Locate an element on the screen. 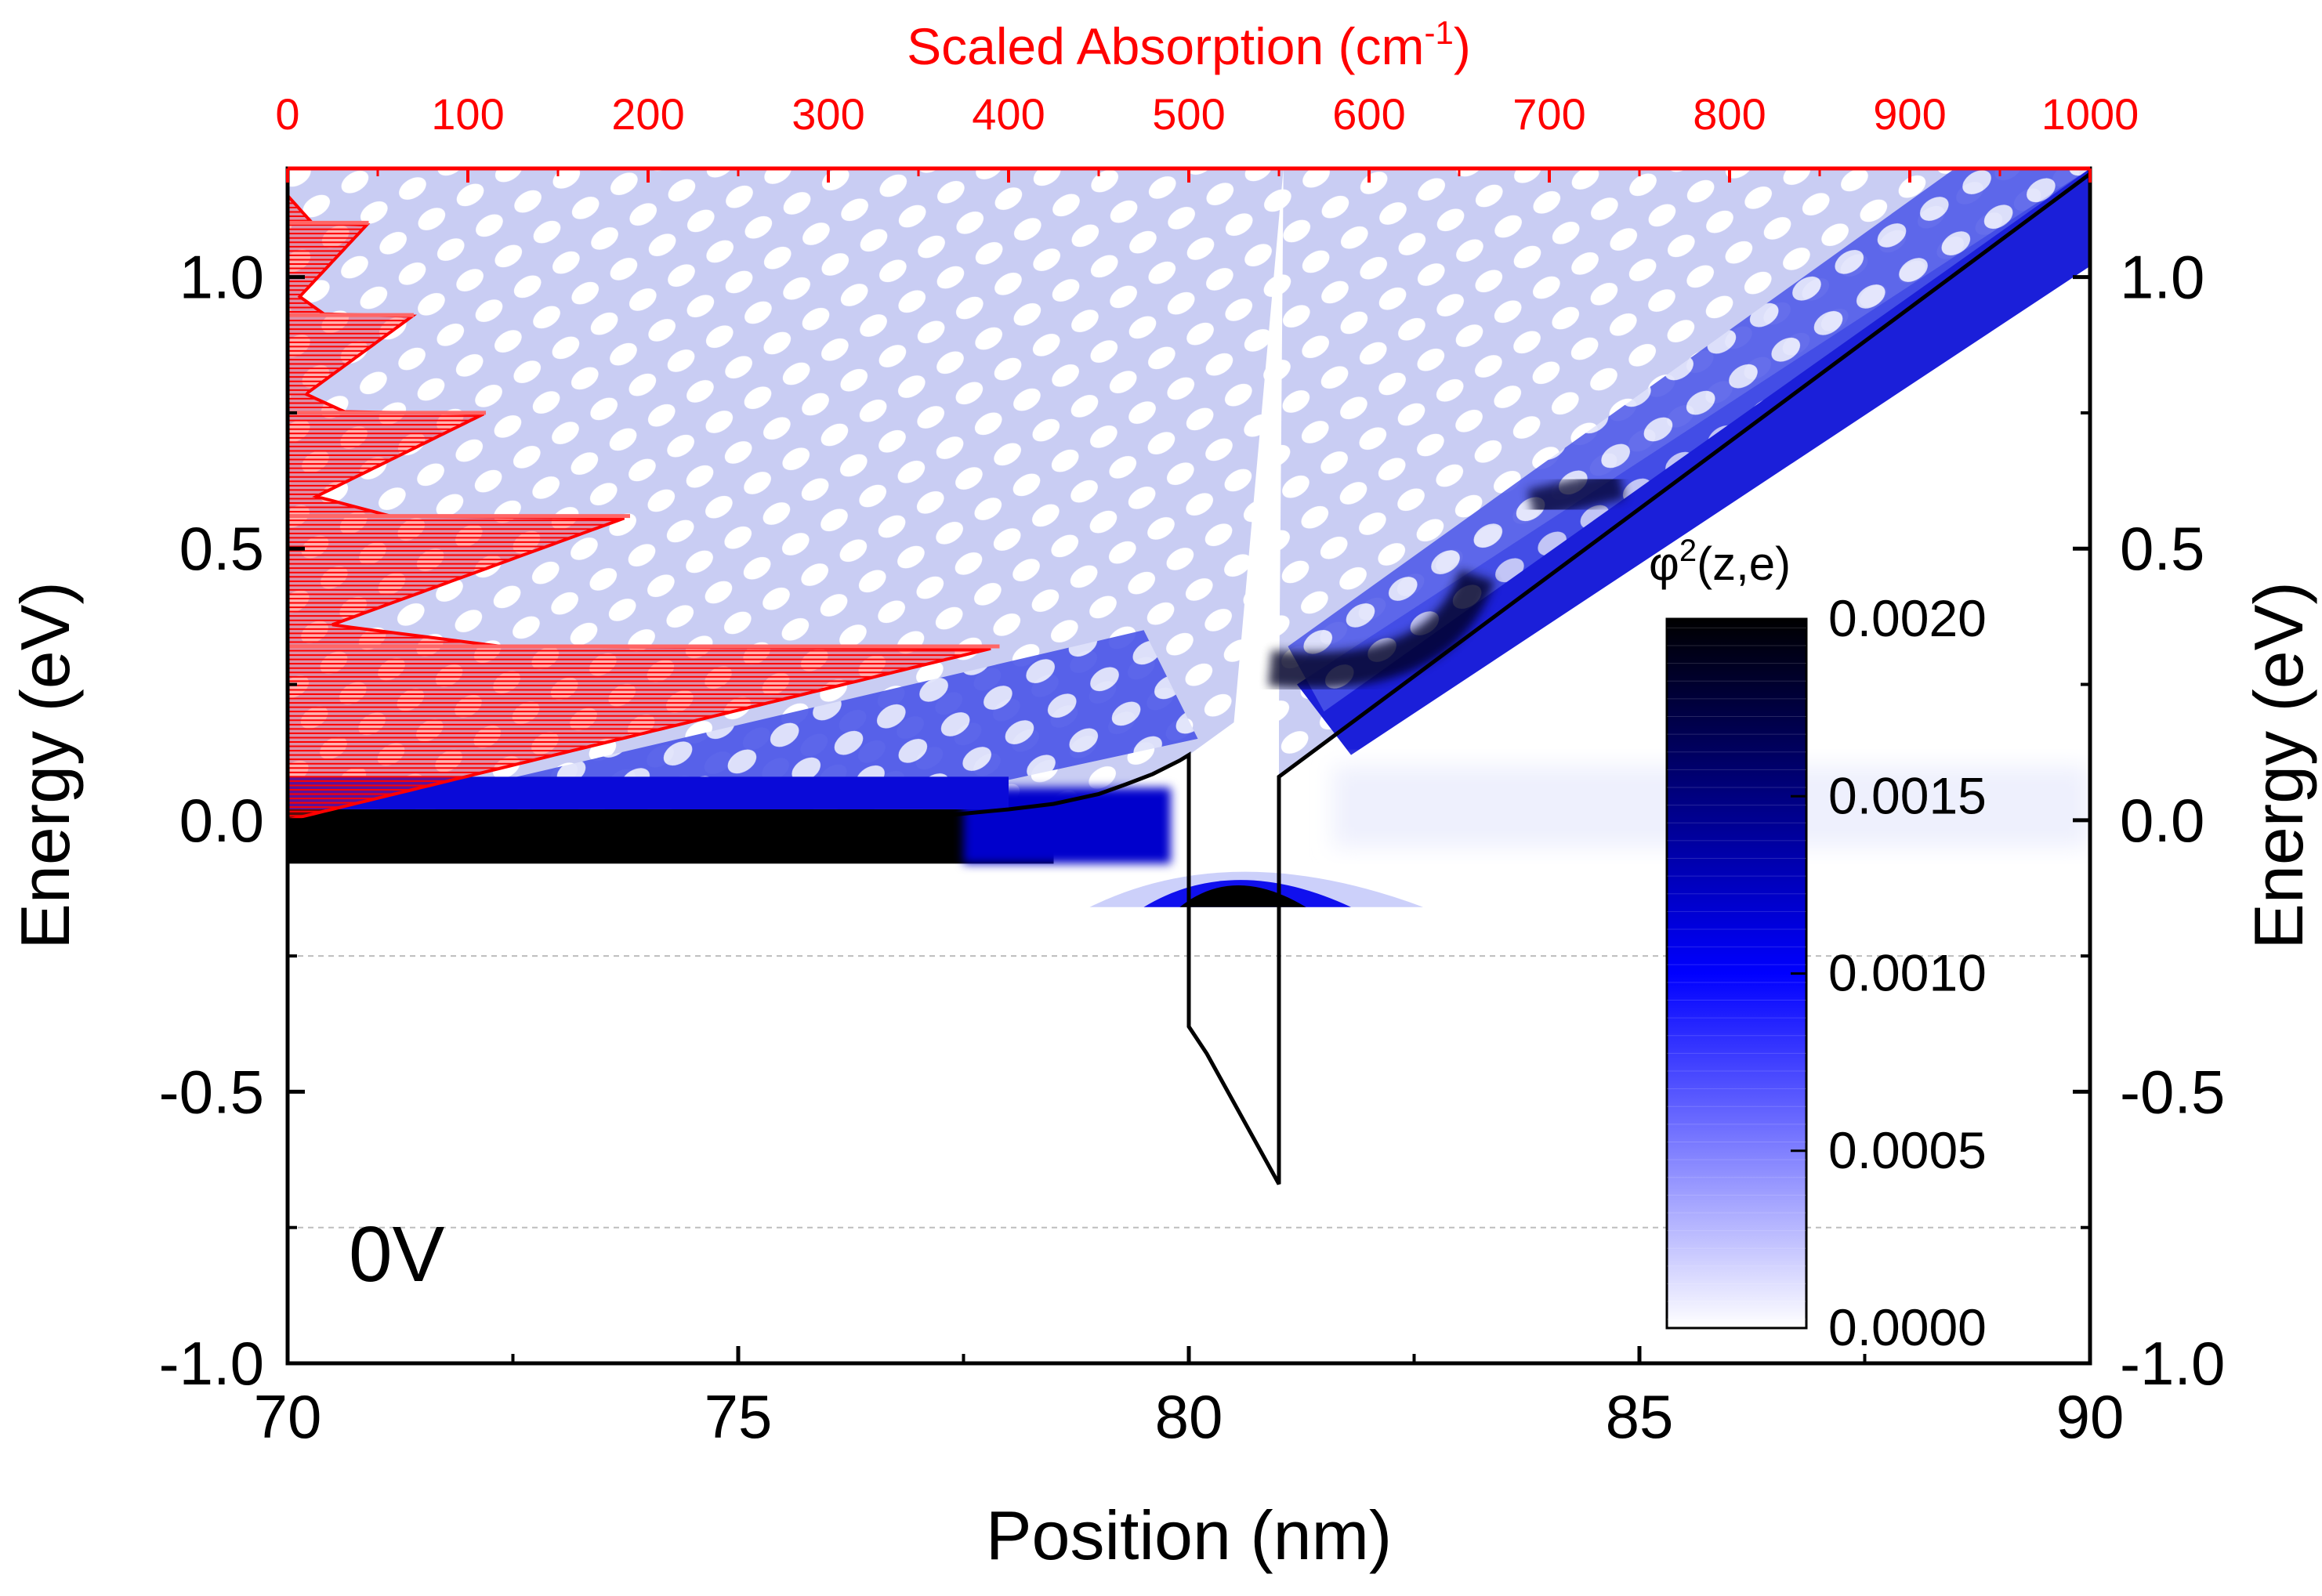 The width and height of the screenshot is (2322, 1596). top-tick-label: 800 is located at coordinates (1729, 114).